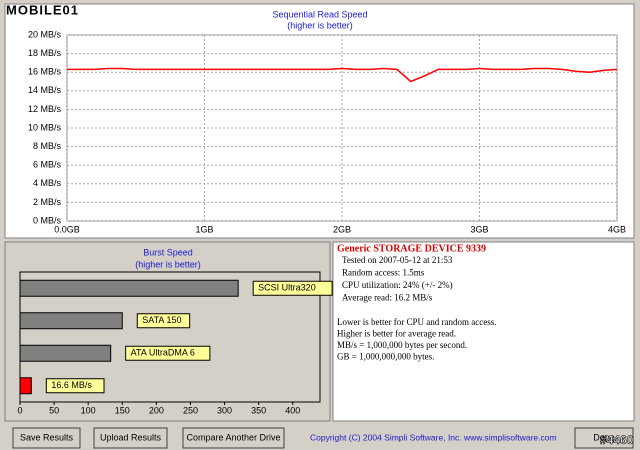 The width and height of the screenshot is (640, 450). What do you see at coordinates (45, 72) in the screenshot?
I see `y-tick-label: 16 MB/s` at bounding box center [45, 72].